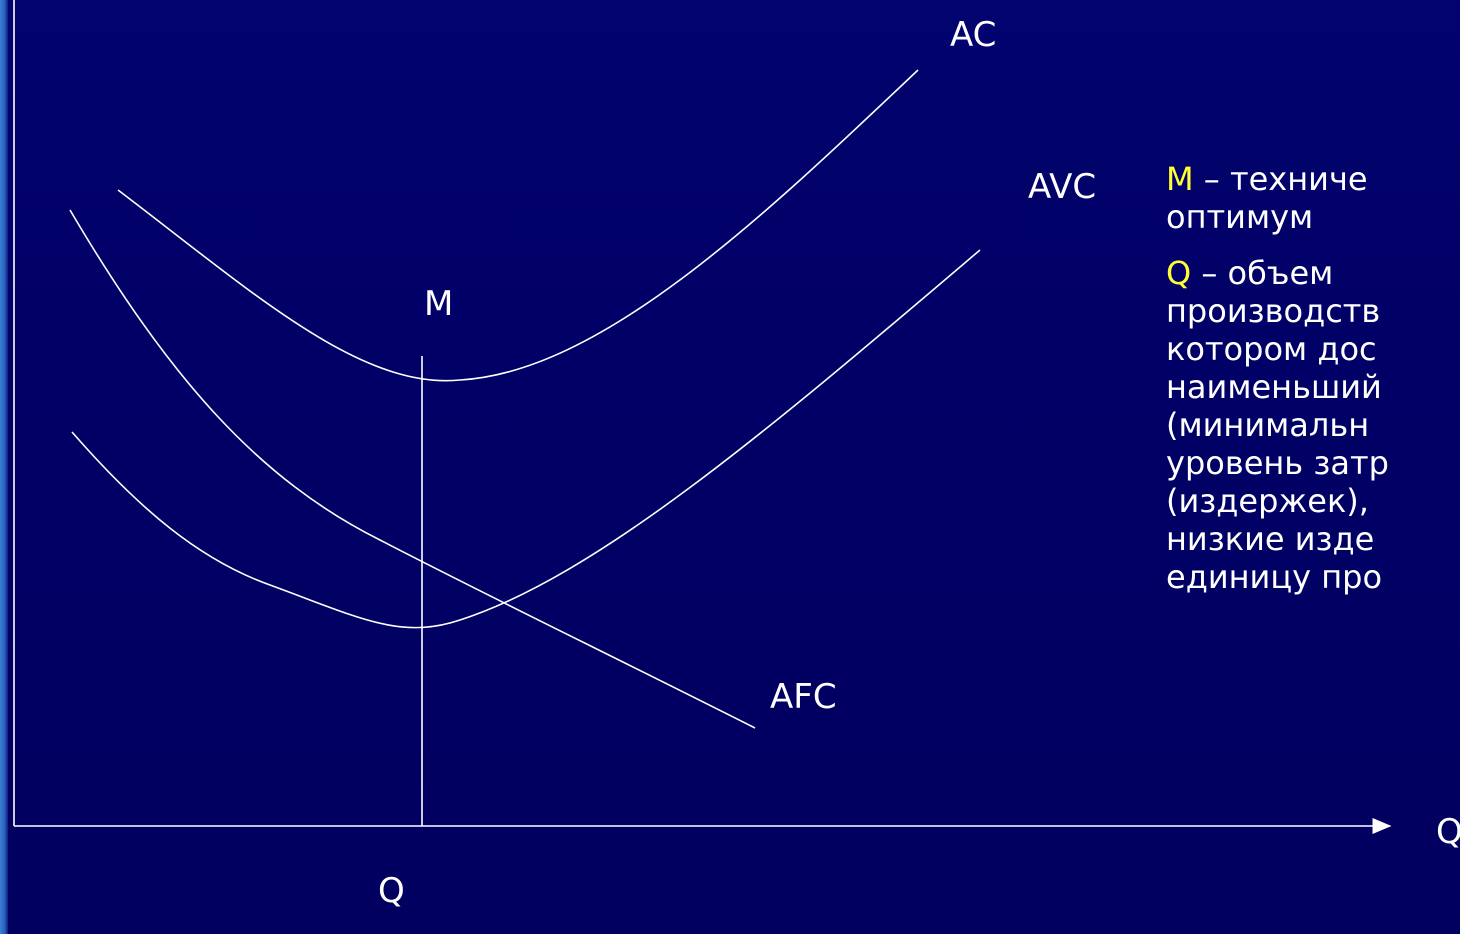 This screenshot has height=934, width=1460. I want to click on legend-q-text-line: (издержек),, so click(1267, 501).